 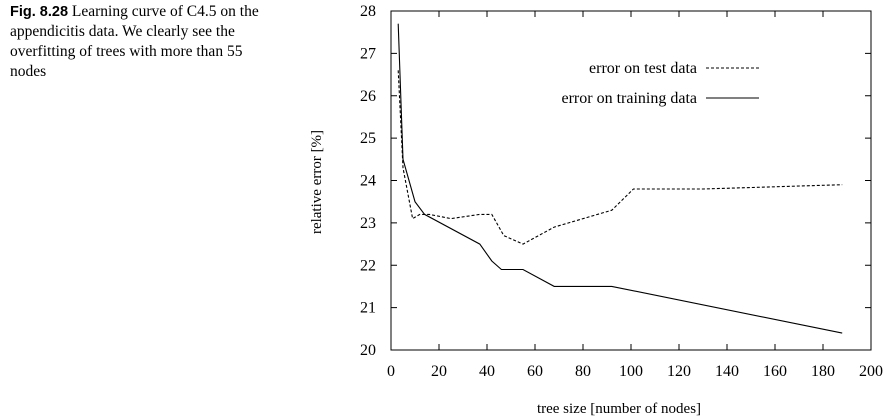 I want to click on x-axis-label: tree size [number of nodes], so click(x=619, y=409).